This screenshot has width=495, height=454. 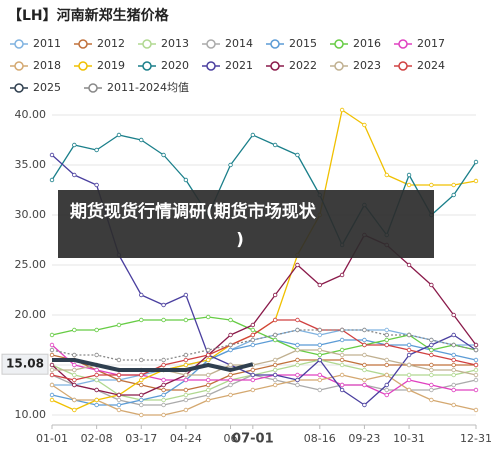 I want to click on legend-item: 2018, so click(x=35, y=65).